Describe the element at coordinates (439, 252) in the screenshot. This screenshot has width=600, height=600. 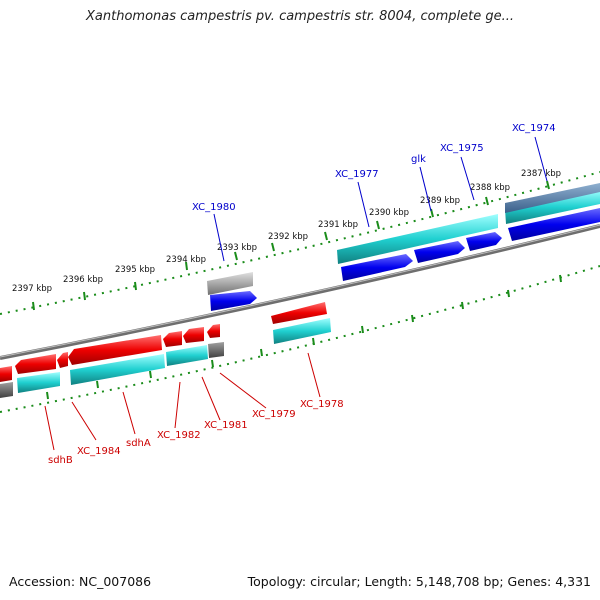
I see `gene-arrow-glk` at that location.